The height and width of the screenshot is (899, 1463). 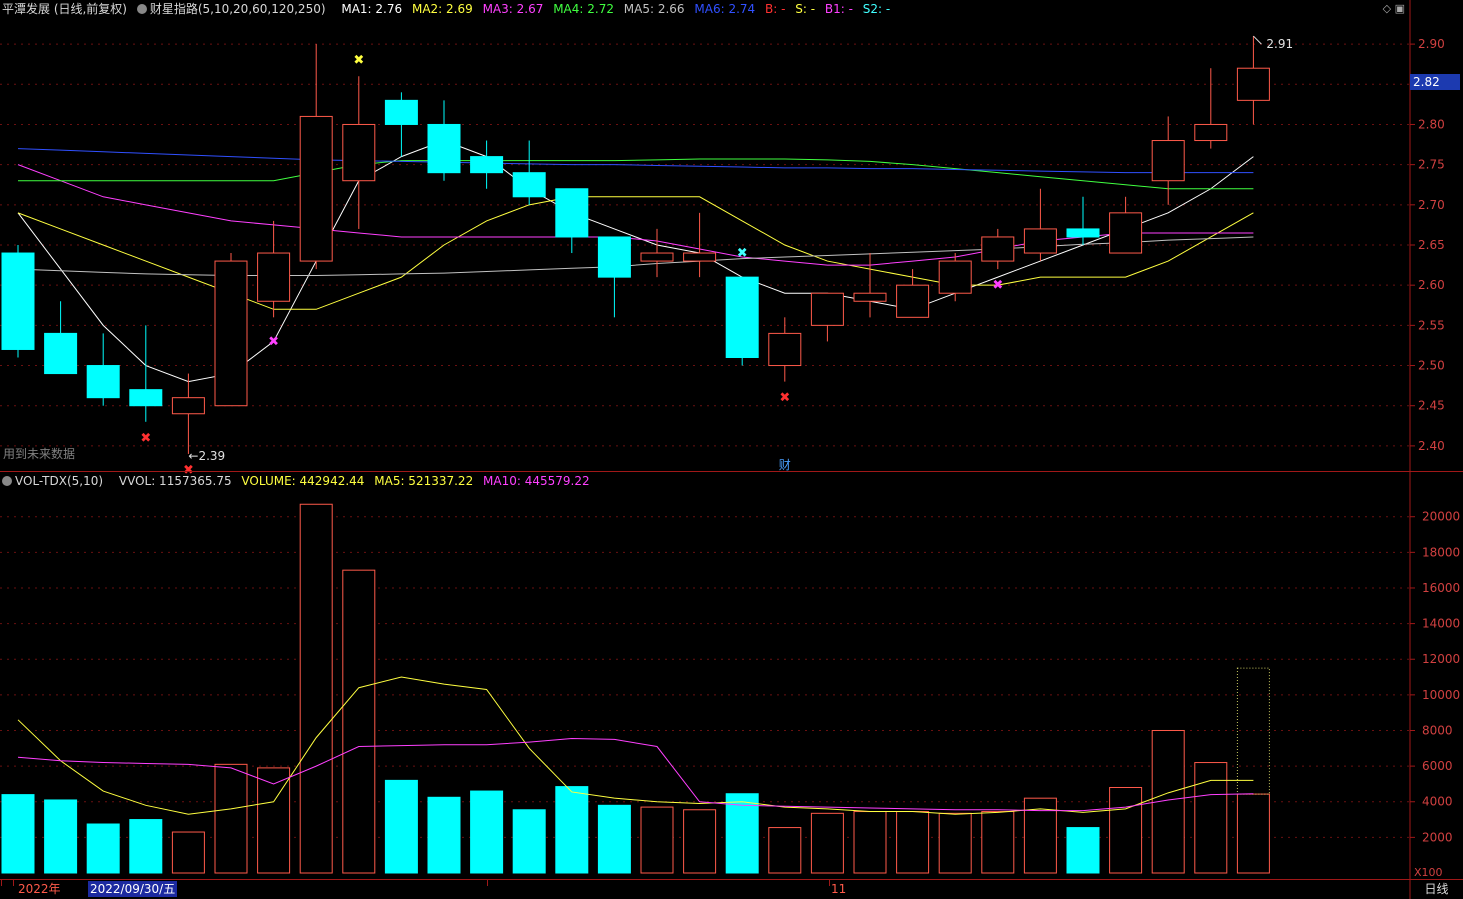 I want to click on volume-ma5-line, so click(x=635, y=745).